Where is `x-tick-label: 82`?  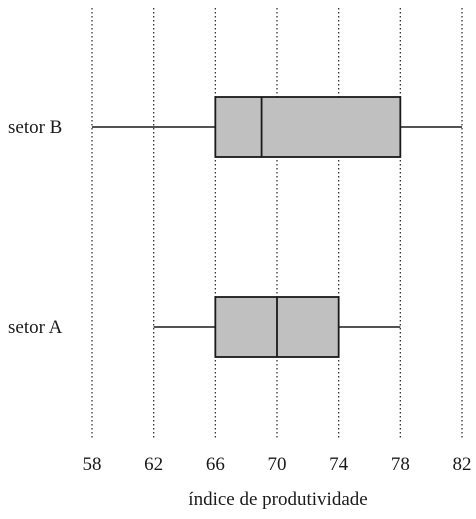
x-tick-label: 82 is located at coordinates (462, 464).